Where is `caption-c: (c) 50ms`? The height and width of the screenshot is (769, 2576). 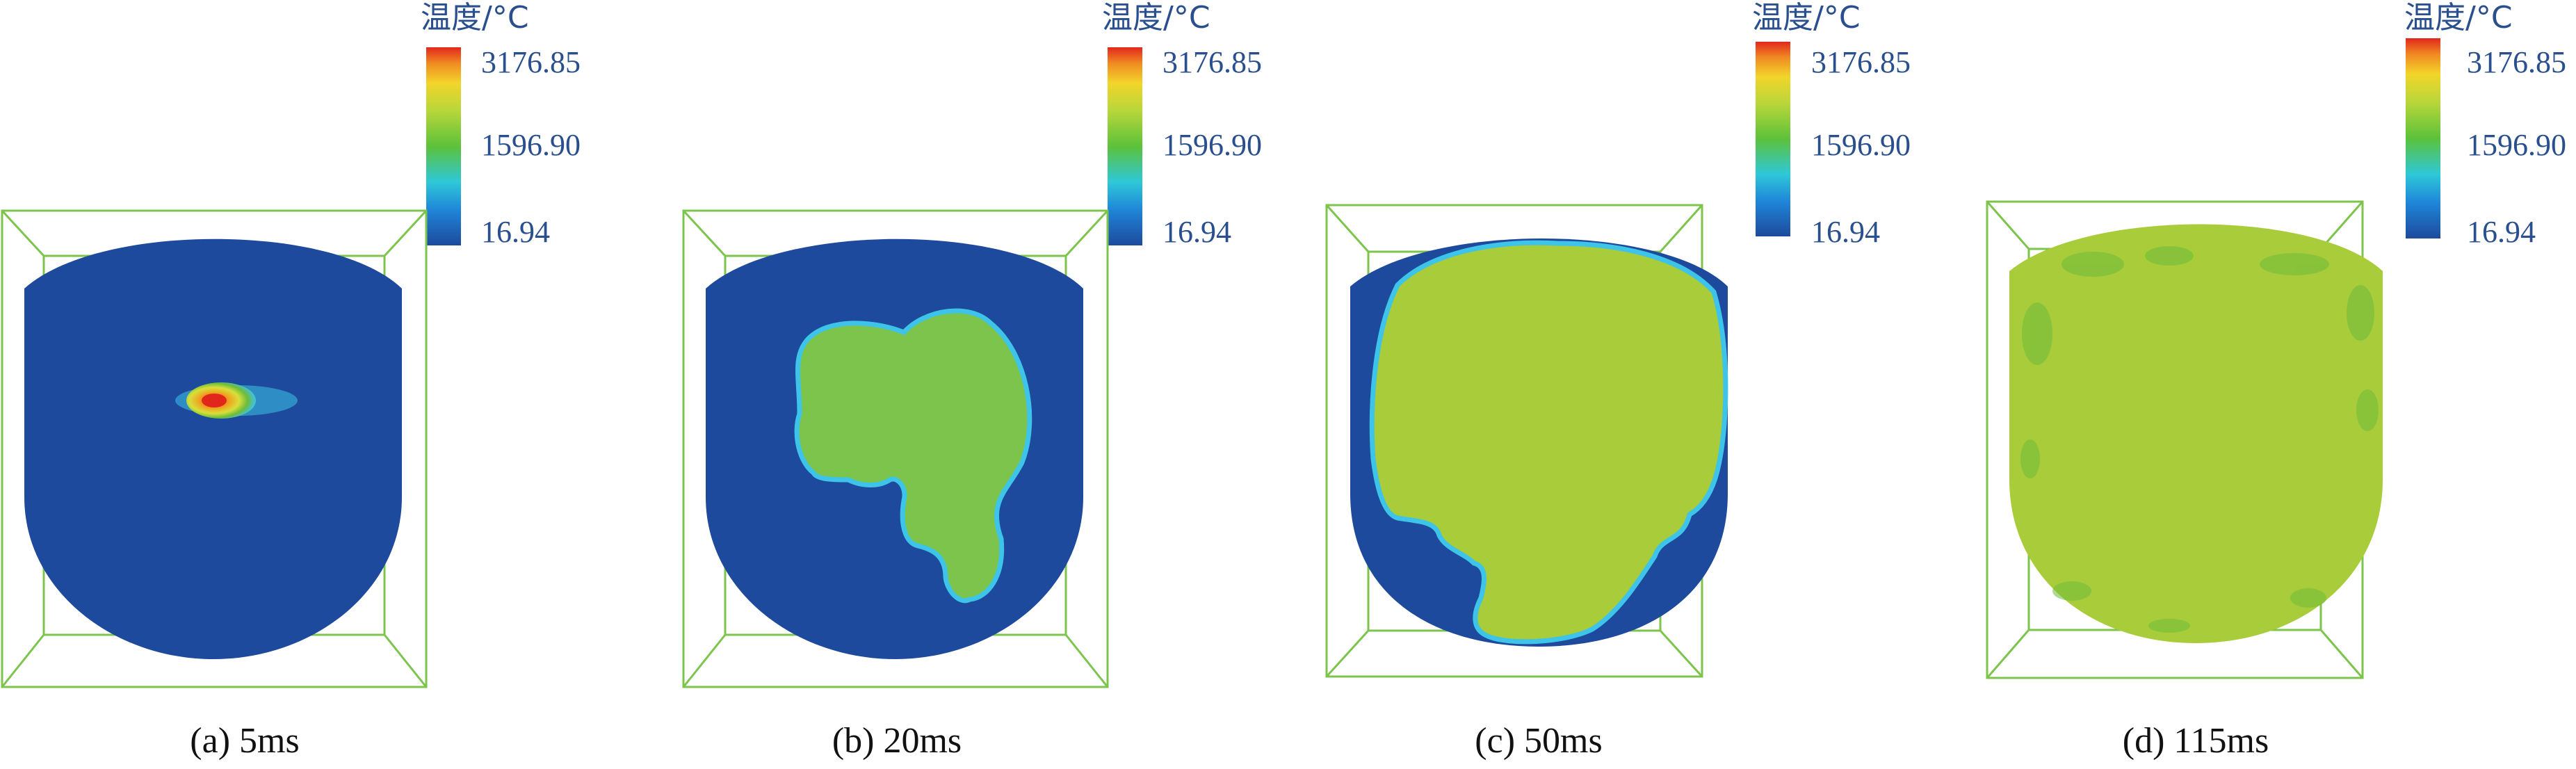 caption-c: (c) 50ms is located at coordinates (1538, 741).